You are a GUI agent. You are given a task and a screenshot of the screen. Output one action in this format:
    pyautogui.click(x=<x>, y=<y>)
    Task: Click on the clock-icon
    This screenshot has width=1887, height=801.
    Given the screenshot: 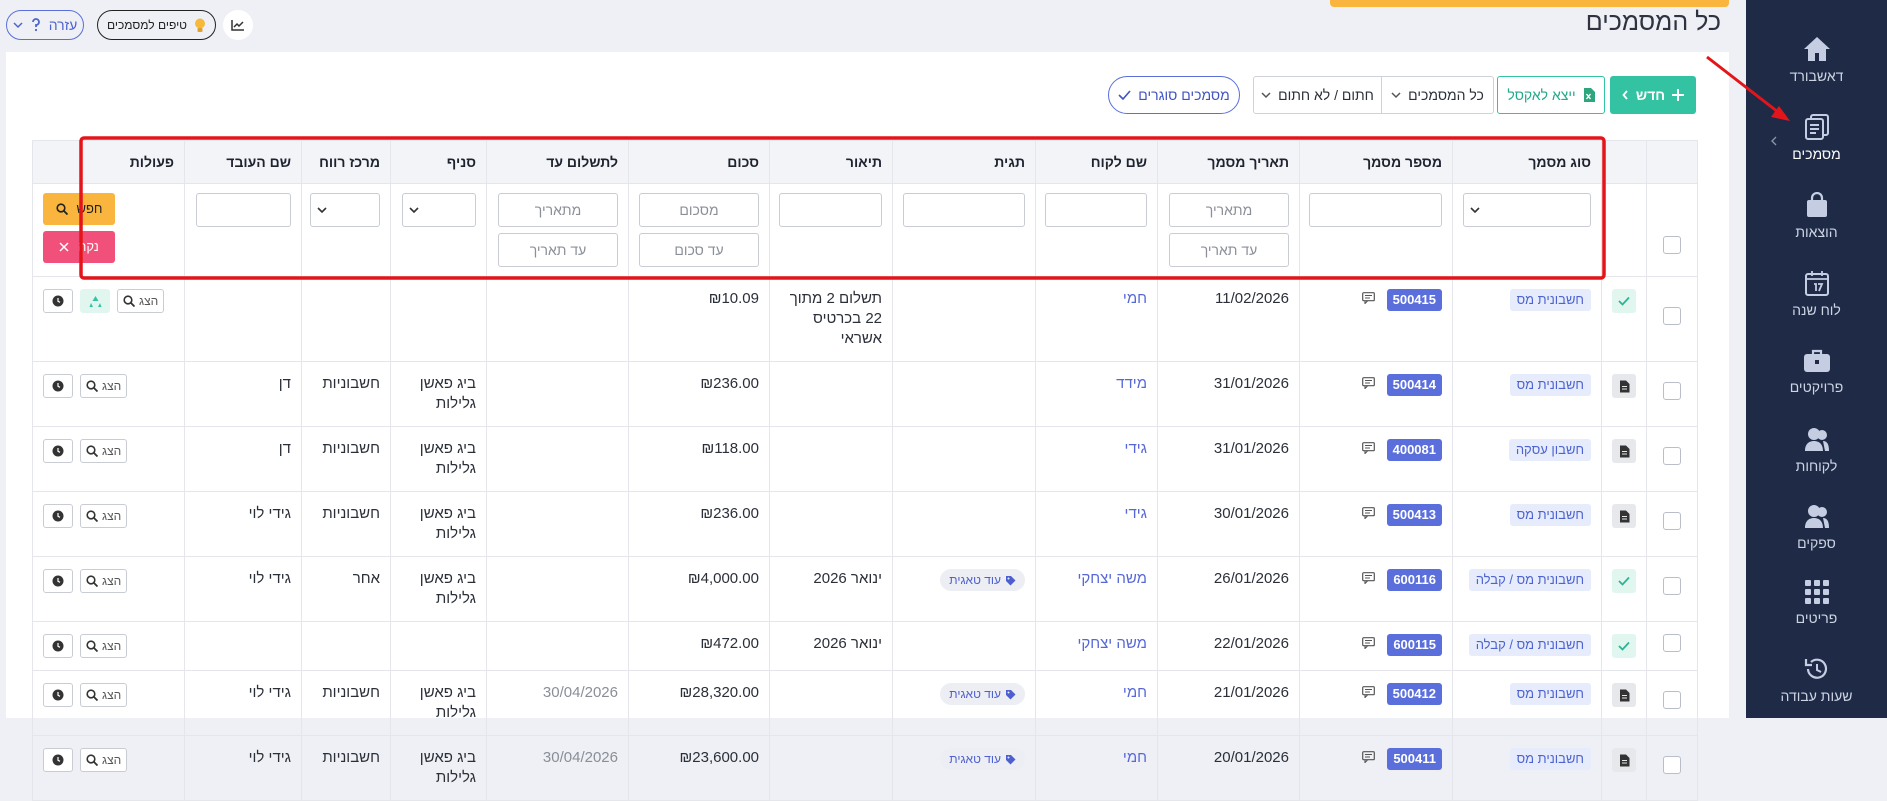 What is the action you would take?
    pyautogui.click(x=58, y=760)
    